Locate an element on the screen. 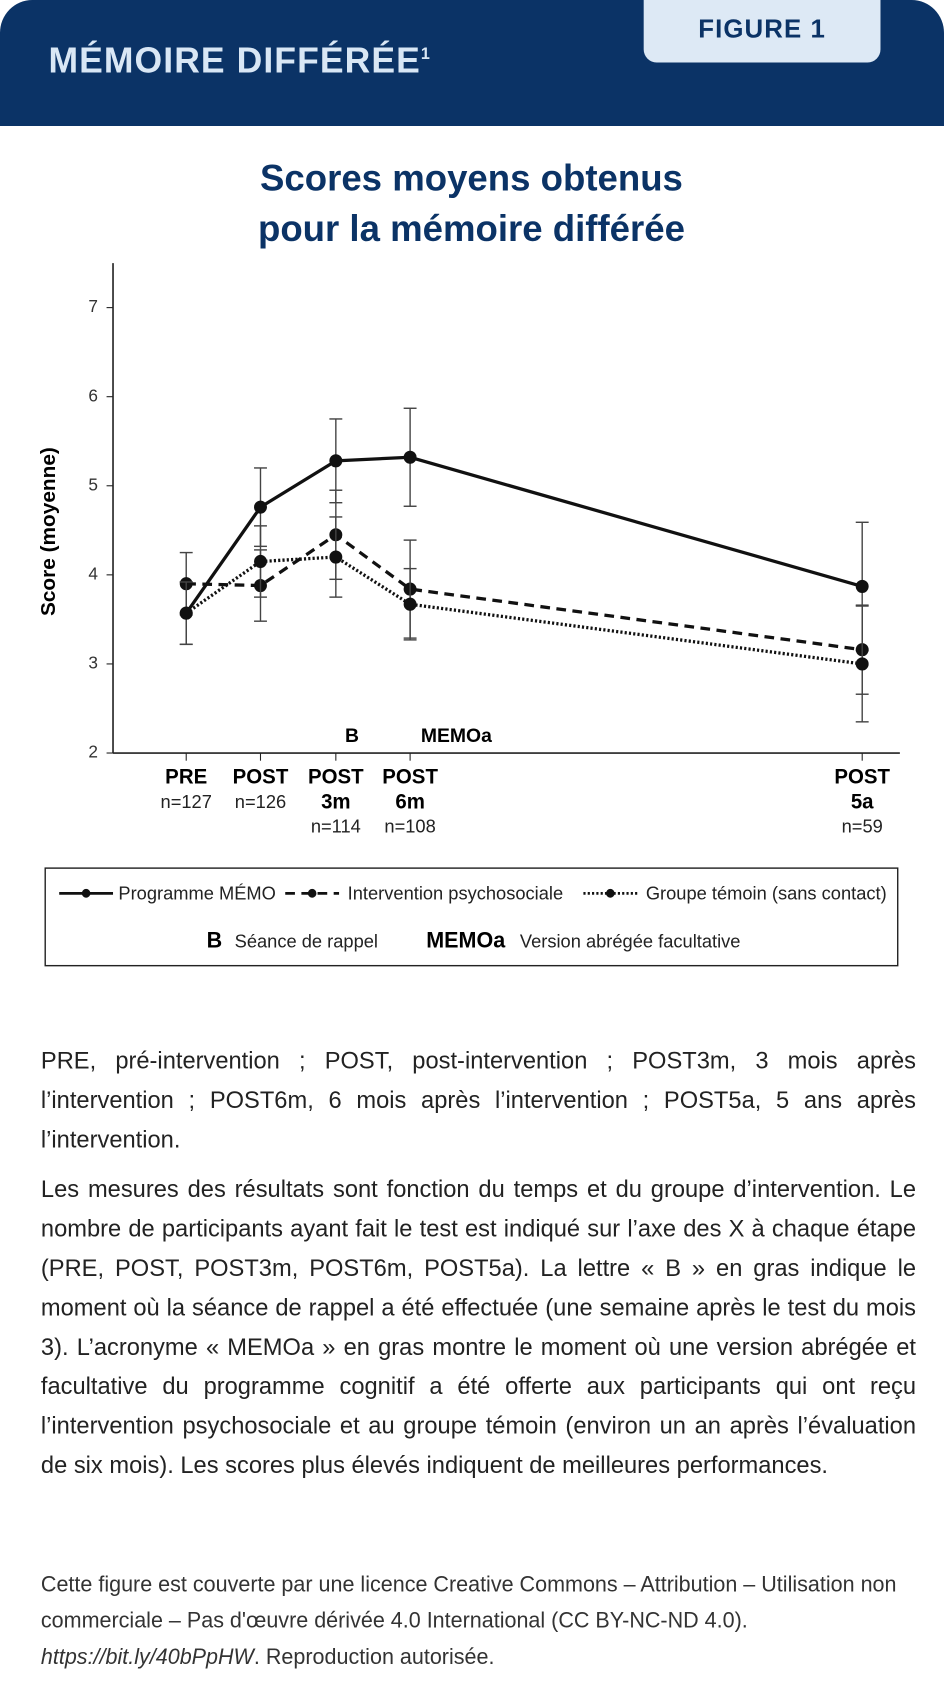 Image resolution: width=944 pixels, height=1688 pixels. legend-symbol: B is located at coordinates (215, 939).